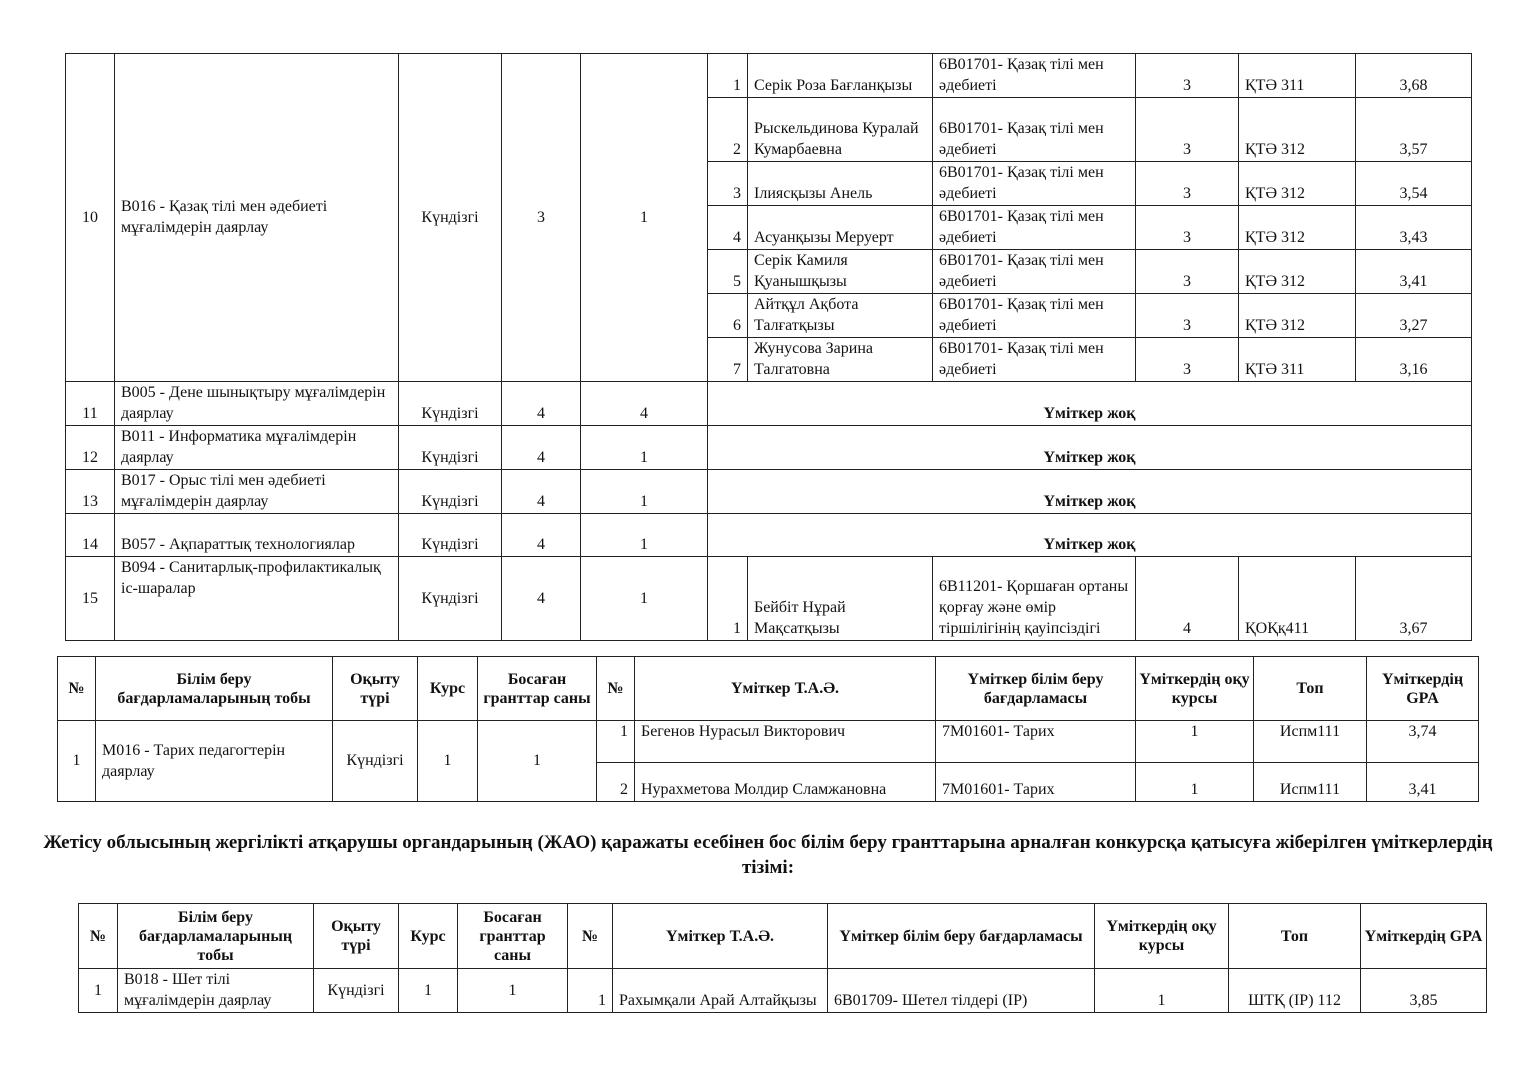 The image size is (1536, 1086). I want to click on candidate-program: 7М01601- Тарих, so click(1035, 782).